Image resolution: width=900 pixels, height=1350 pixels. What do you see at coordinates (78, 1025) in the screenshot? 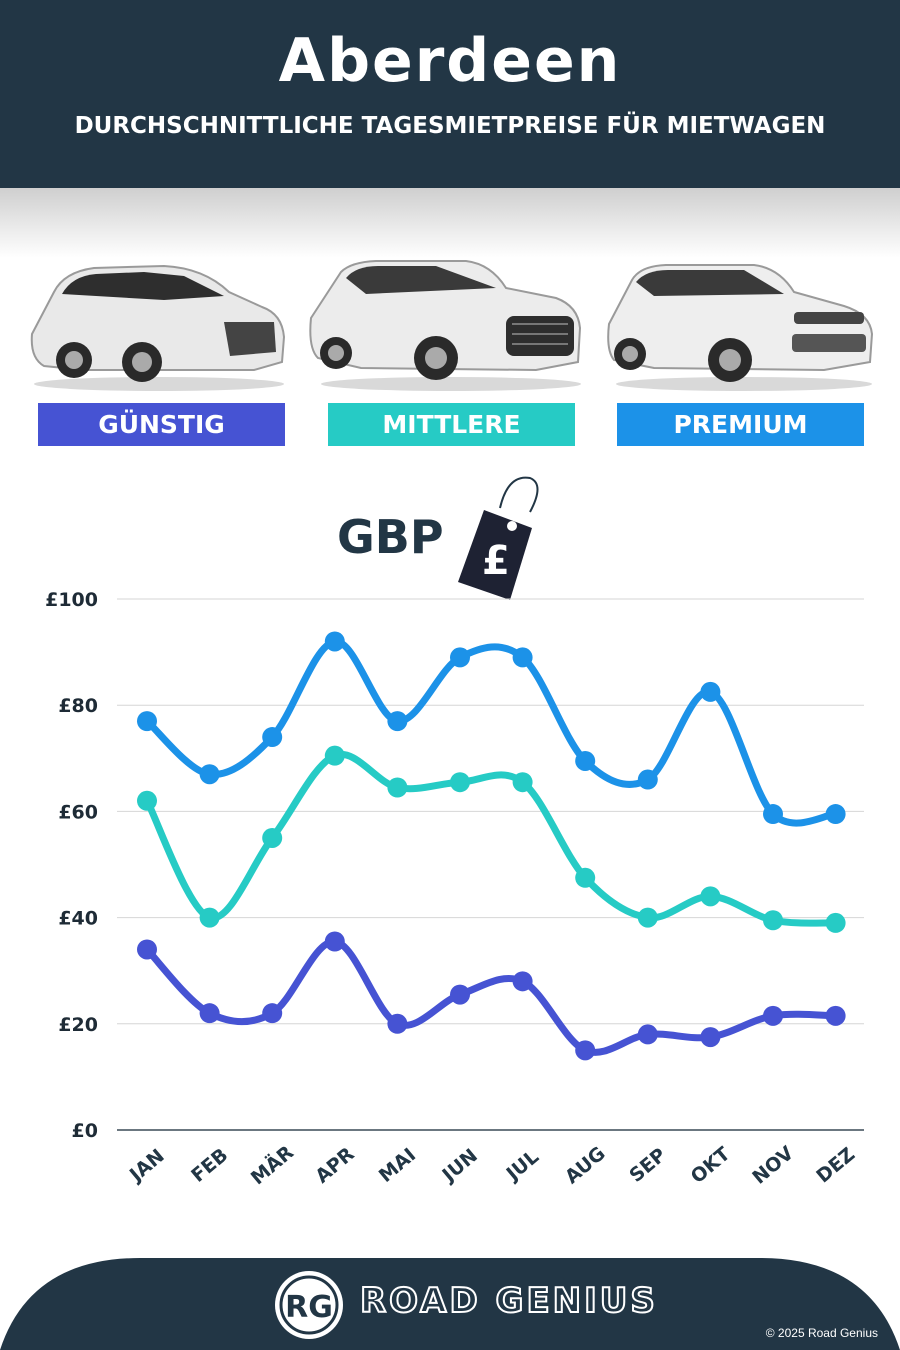
I see `y-tick-label: £20` at bounding box center [78, 1025].